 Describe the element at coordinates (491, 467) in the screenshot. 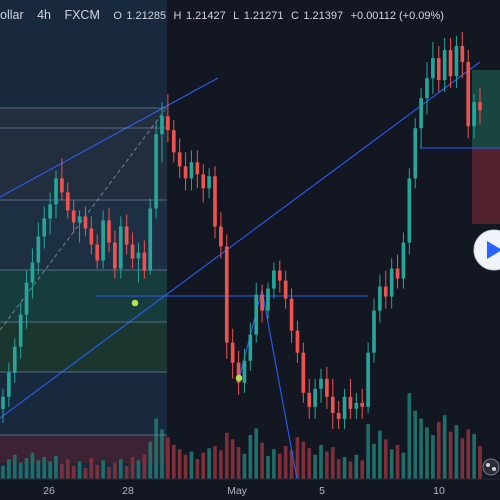

I see `tradingview-logo` at that location.